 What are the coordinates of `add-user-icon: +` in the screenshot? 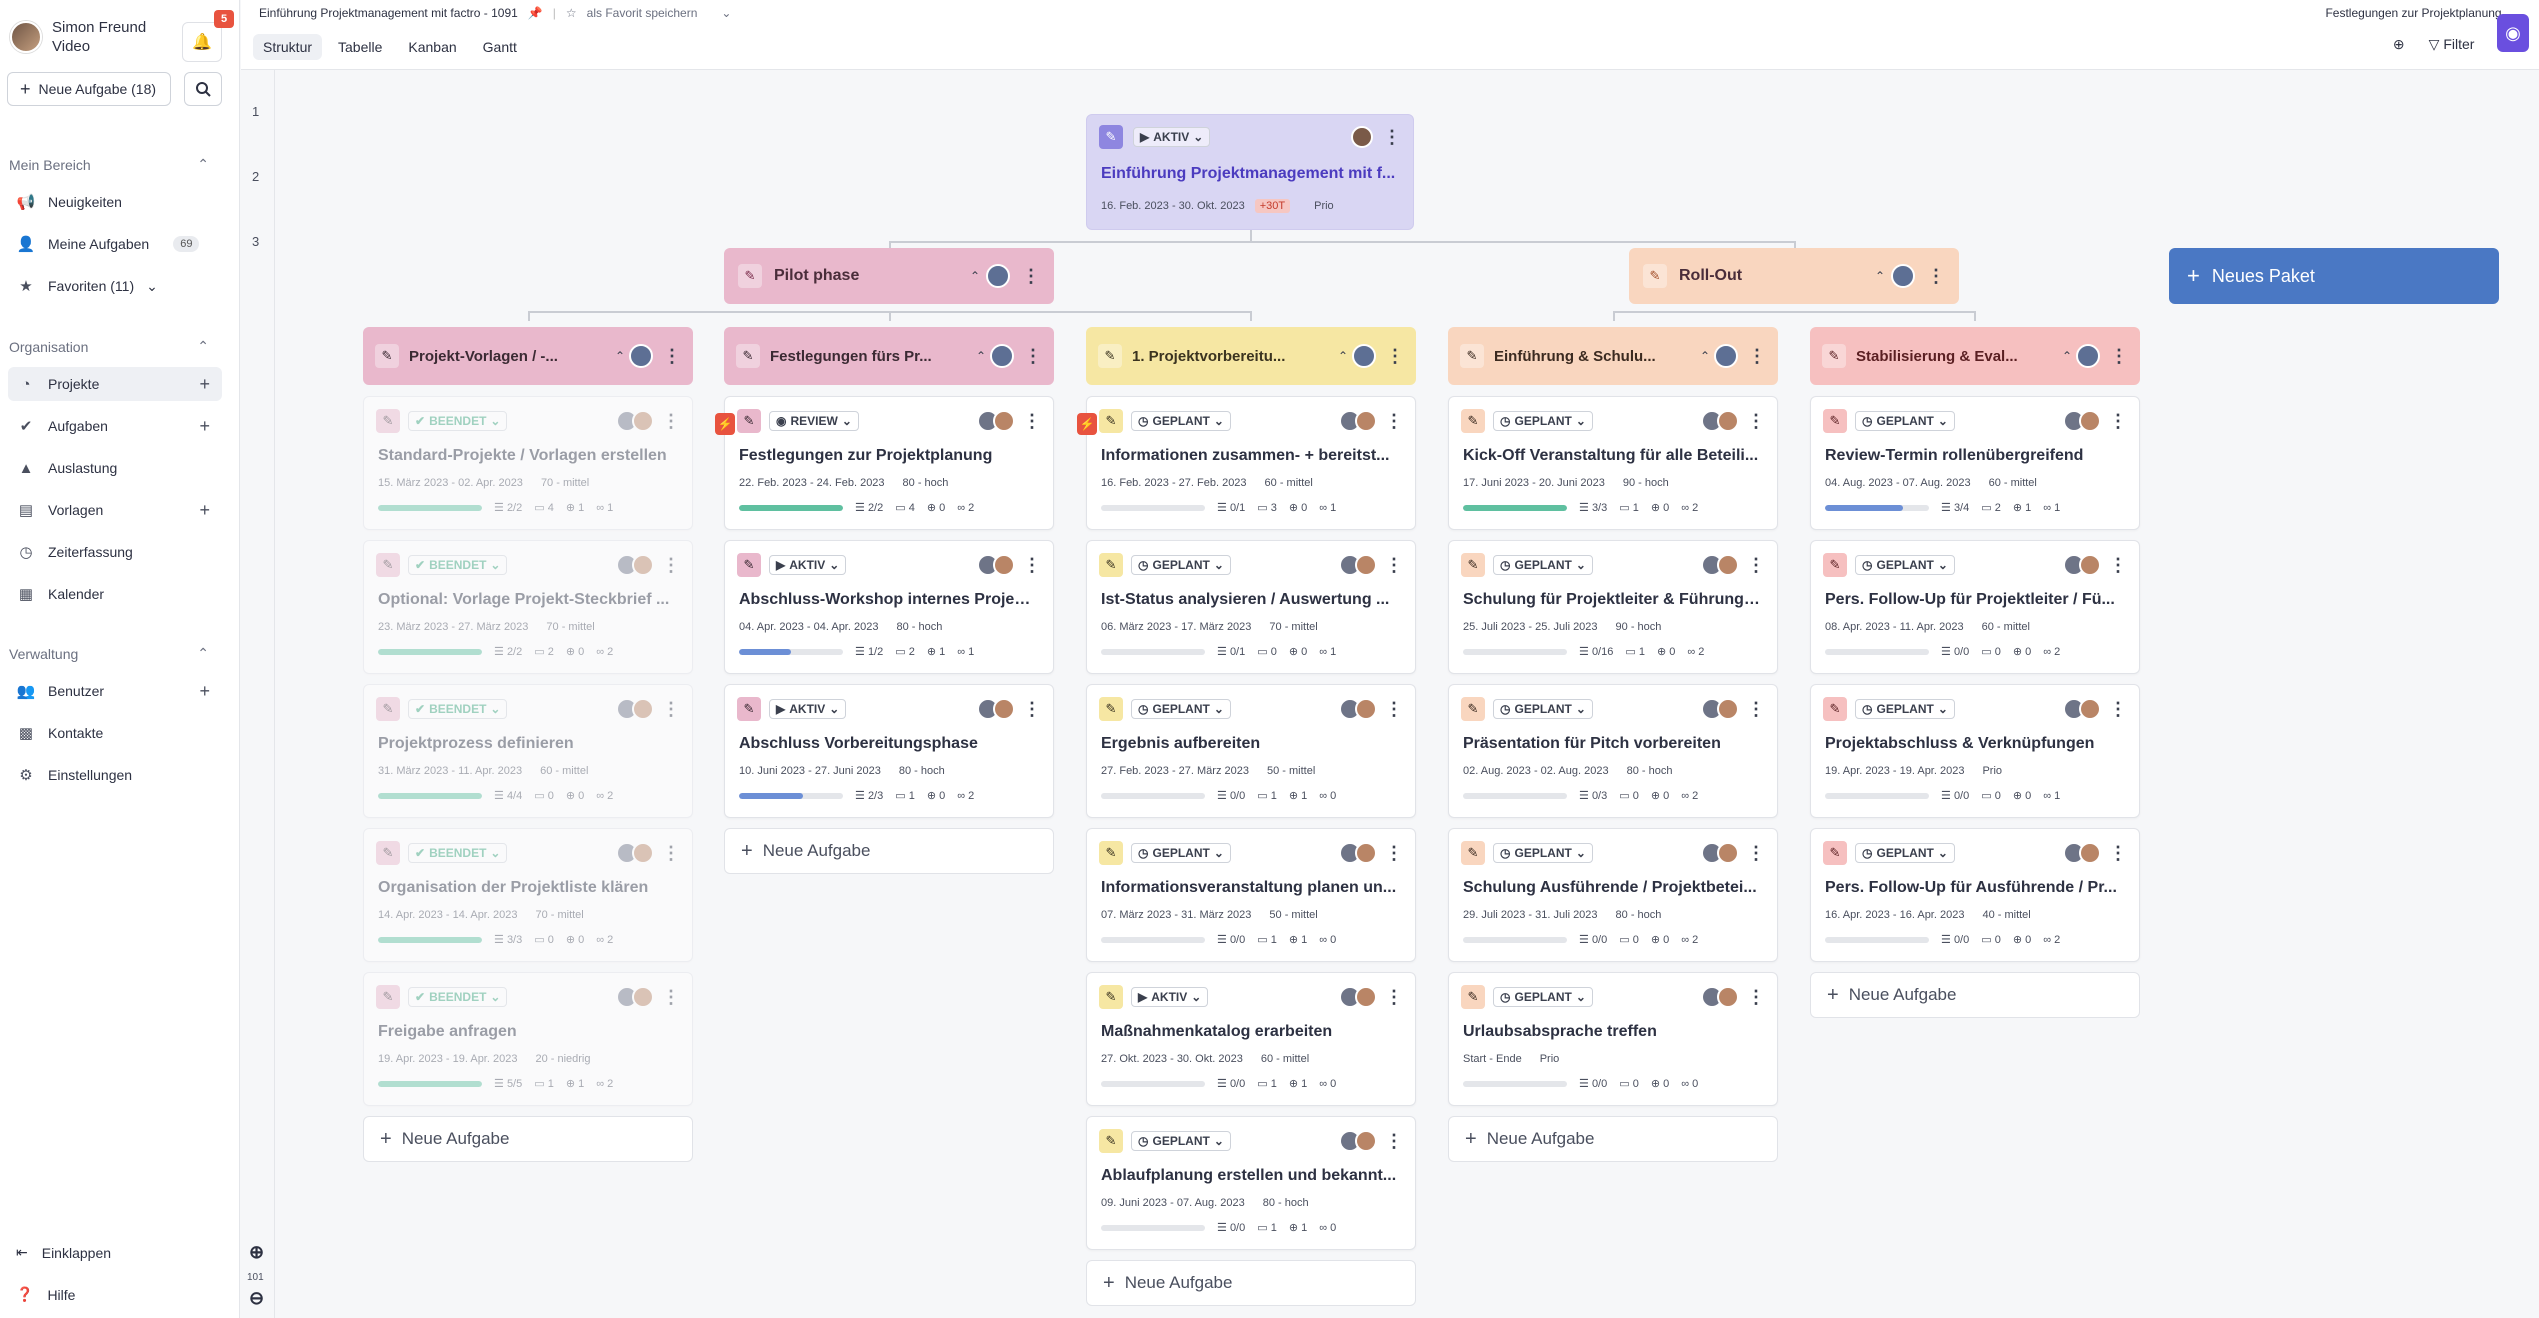 It's located at (204, 690).